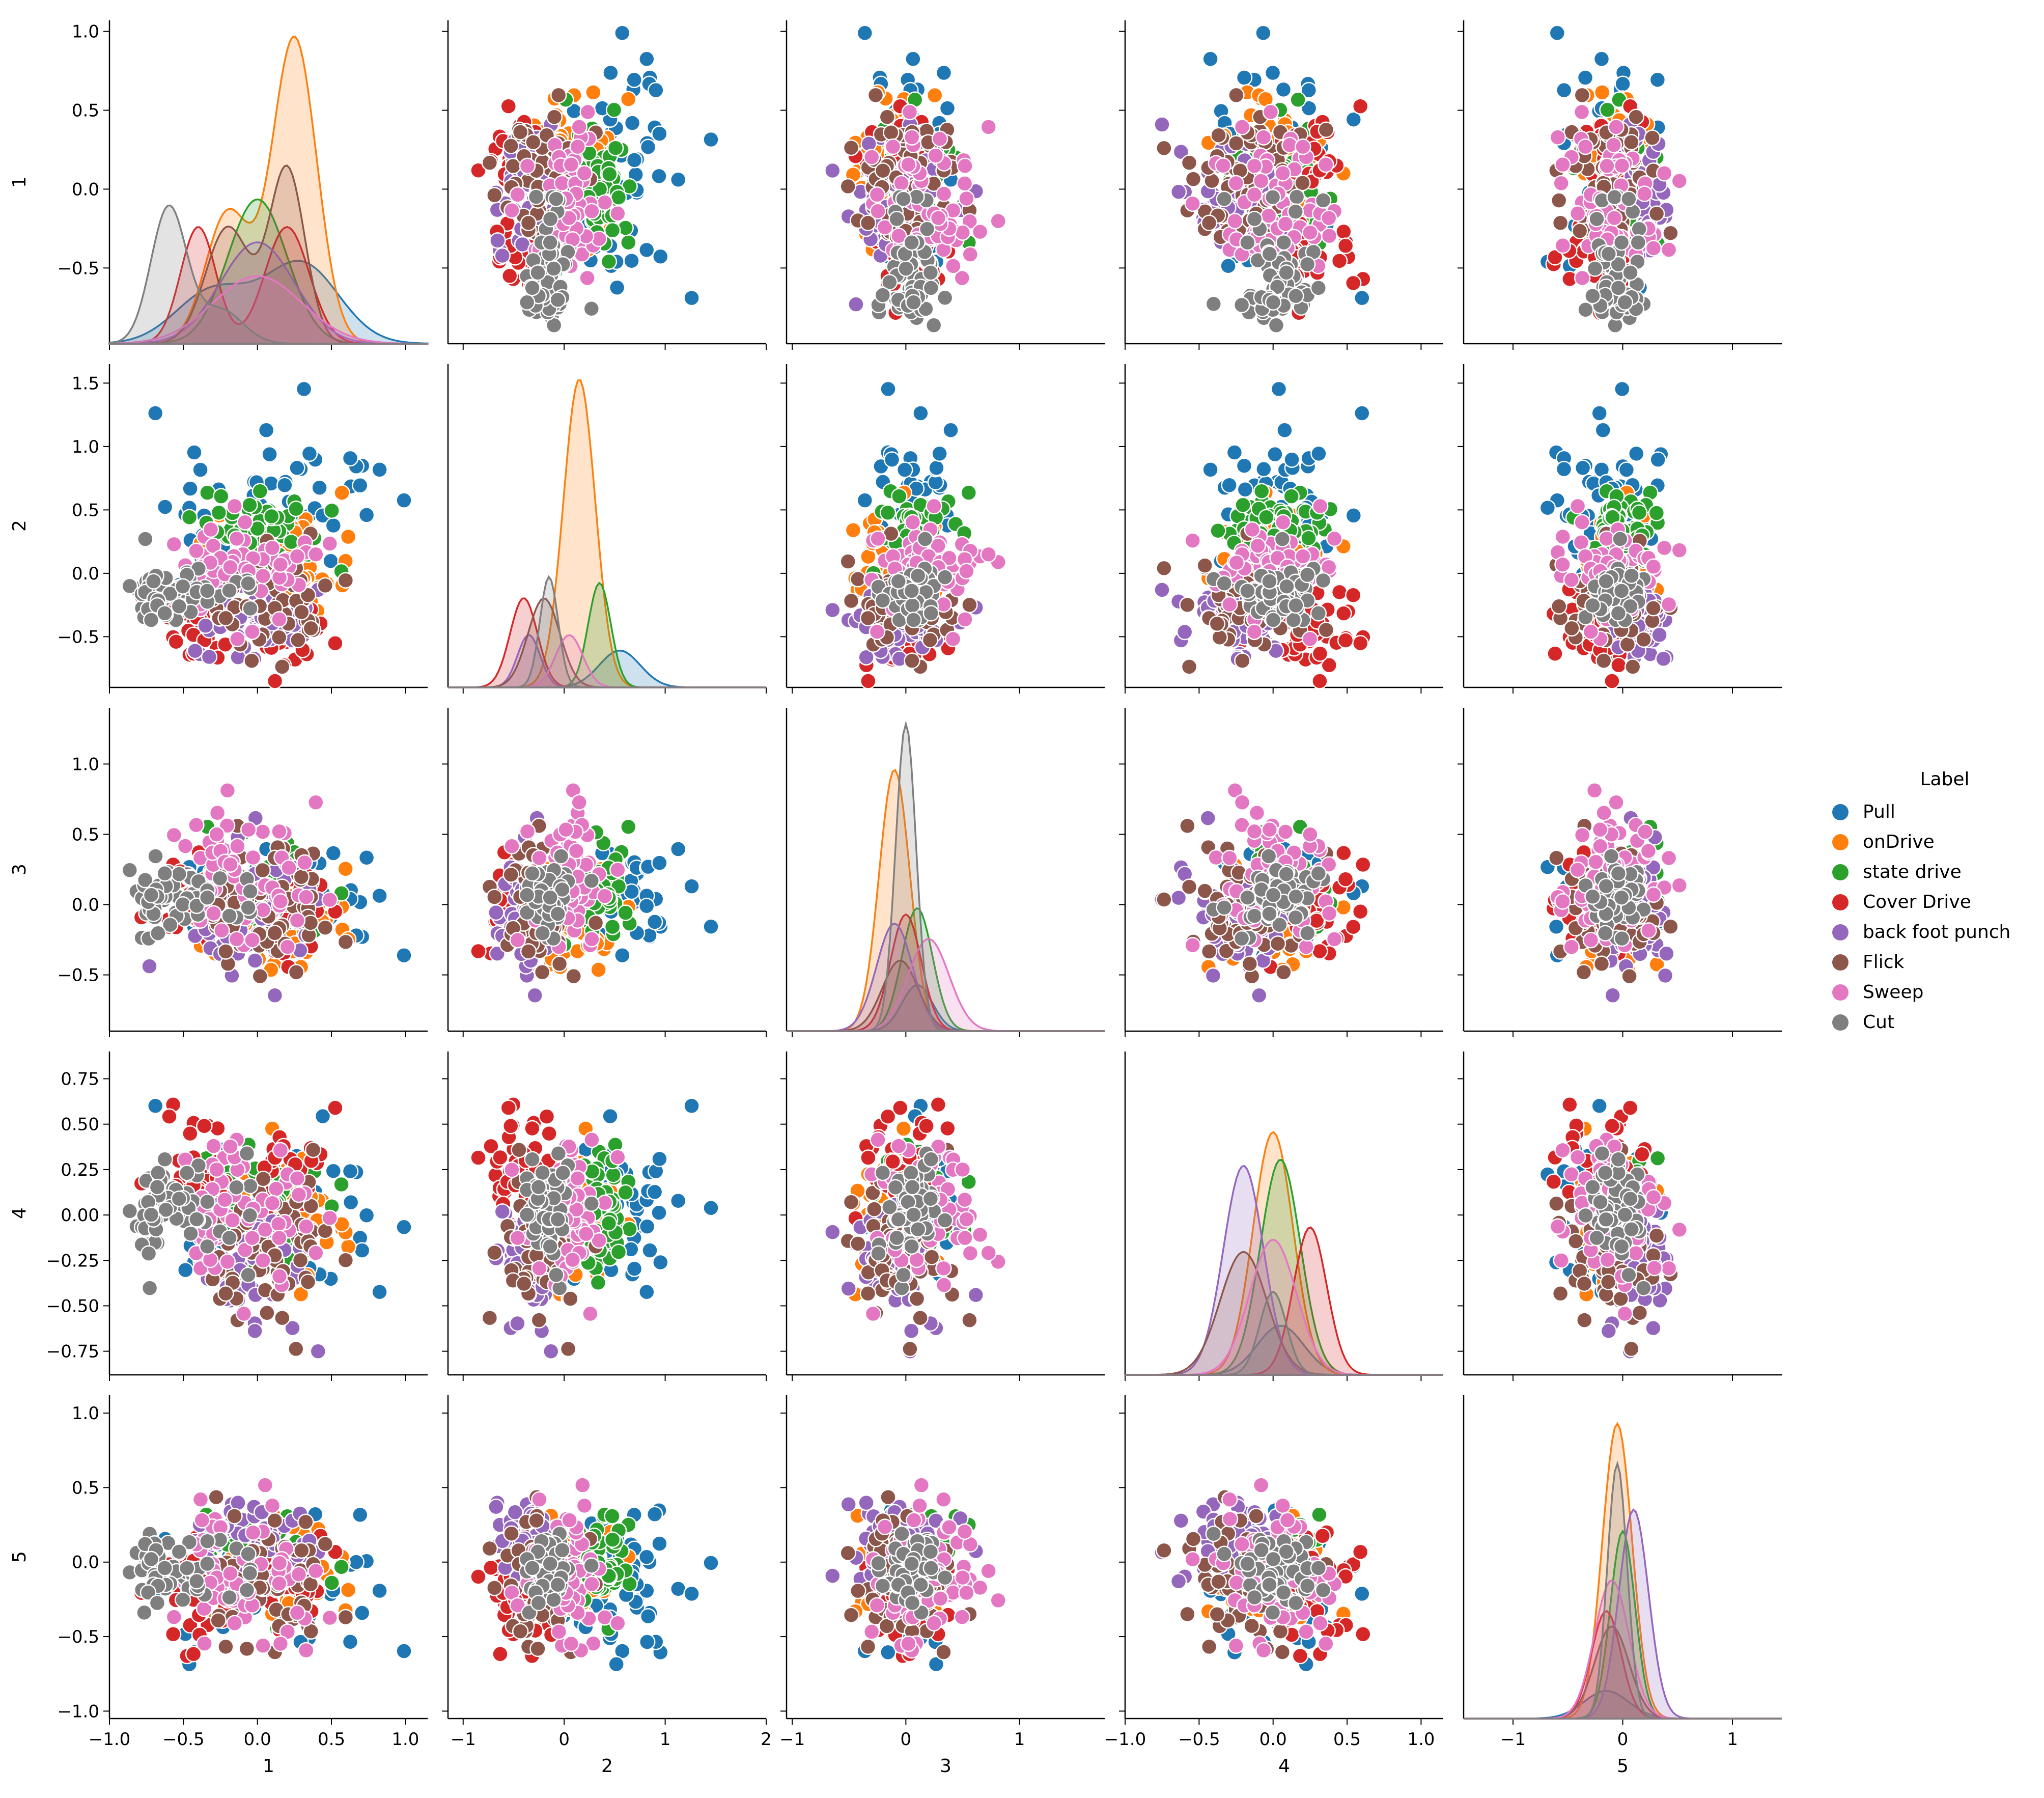 This screenshot has height=1798, width=2044. What do you see at coordinates (78, 975) in the screenshot?
I see `y-tick-label: −0.5` at bounding box center [78, 975].